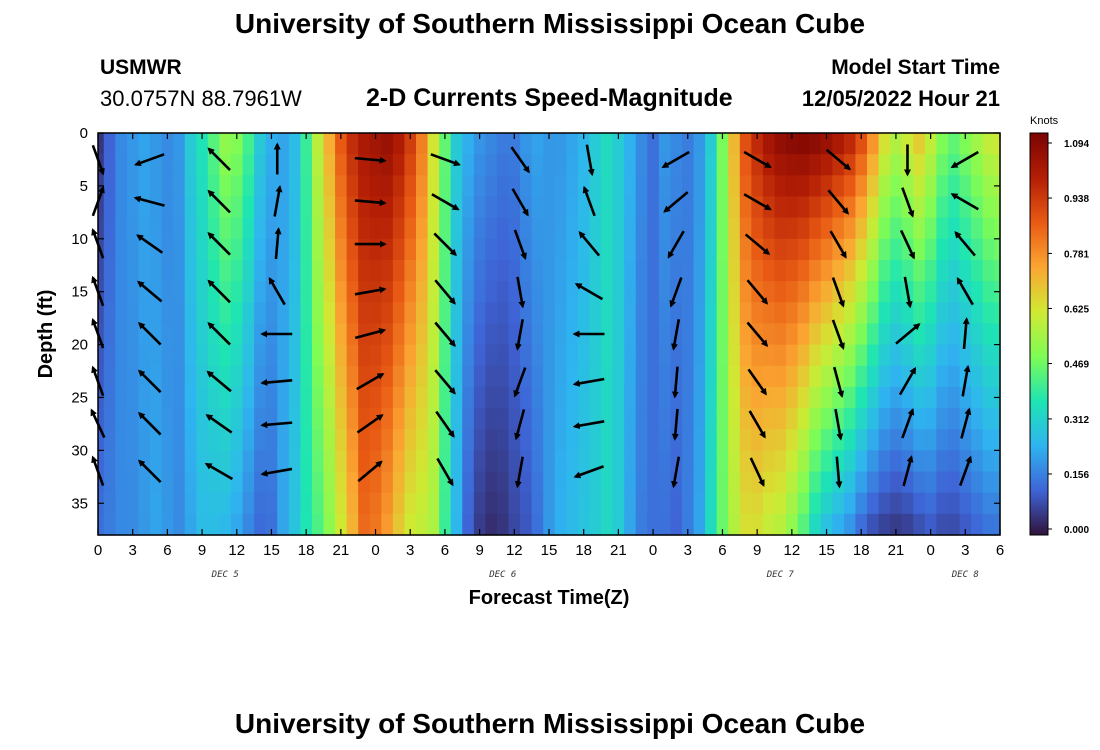 This screenshot has height=750, width=1100. I want to click on colorbar-tick-label: 0.781, so click(1076, 254).